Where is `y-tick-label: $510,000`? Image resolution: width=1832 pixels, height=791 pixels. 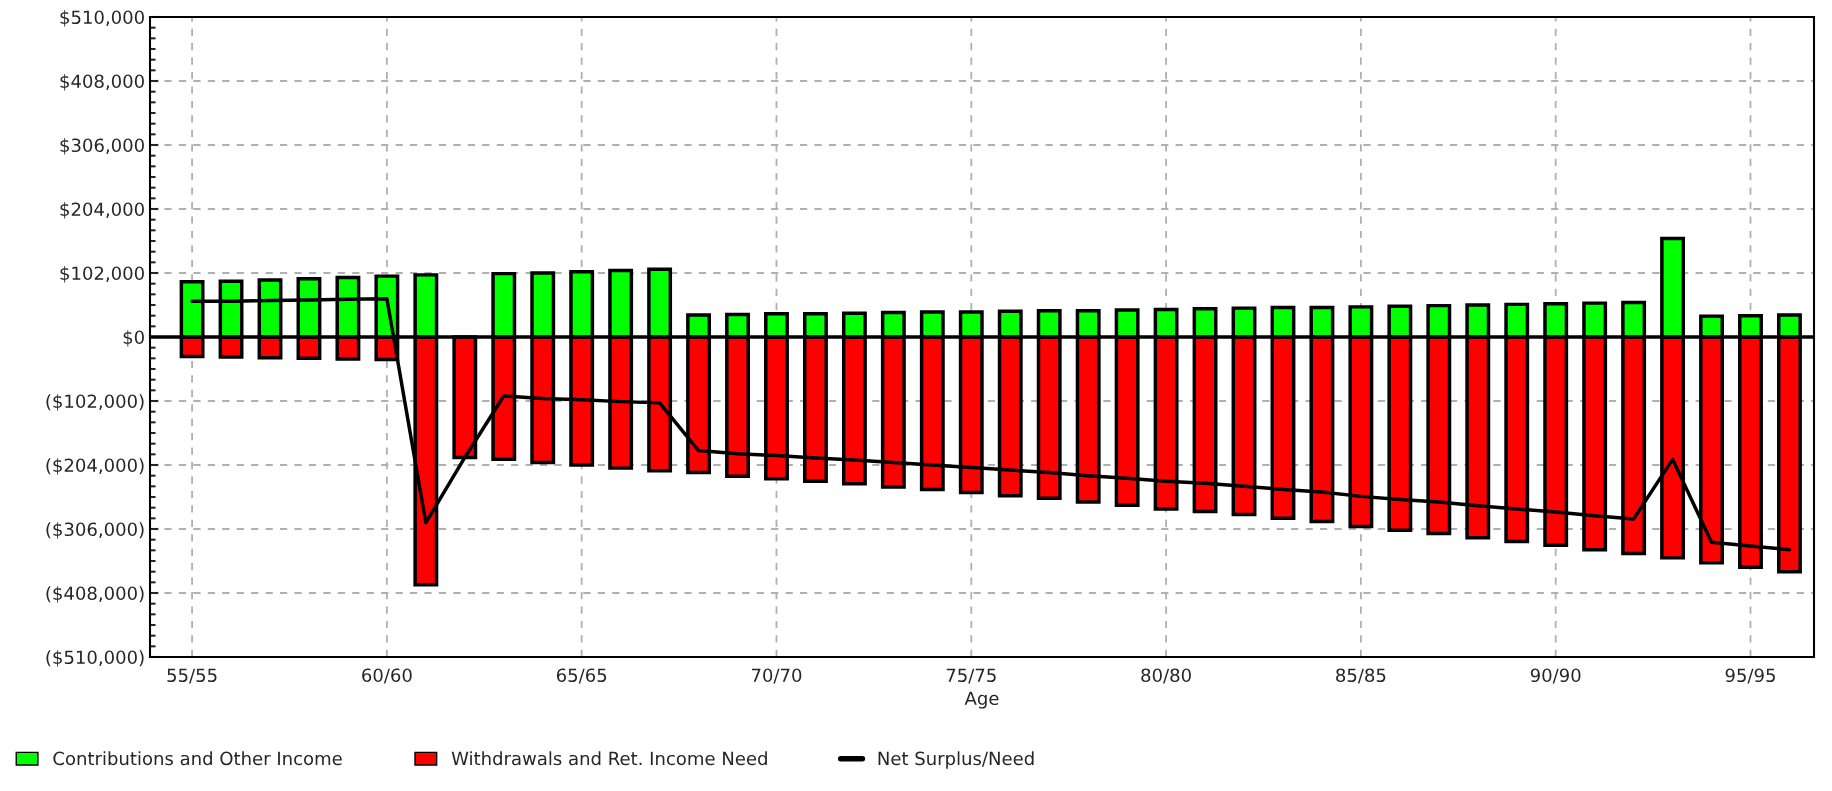
y-tick-label: $510,000 is located at coordinates (102, 18).